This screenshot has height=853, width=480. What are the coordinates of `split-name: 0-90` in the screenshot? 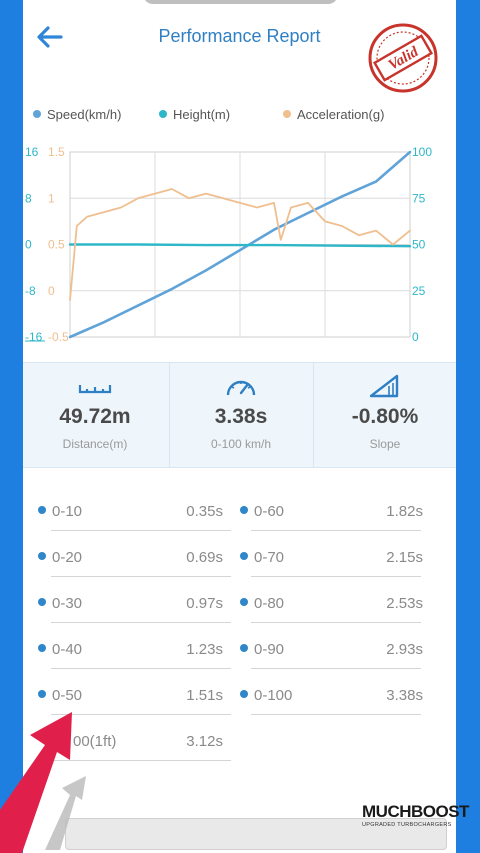 It's located at (269, 649).